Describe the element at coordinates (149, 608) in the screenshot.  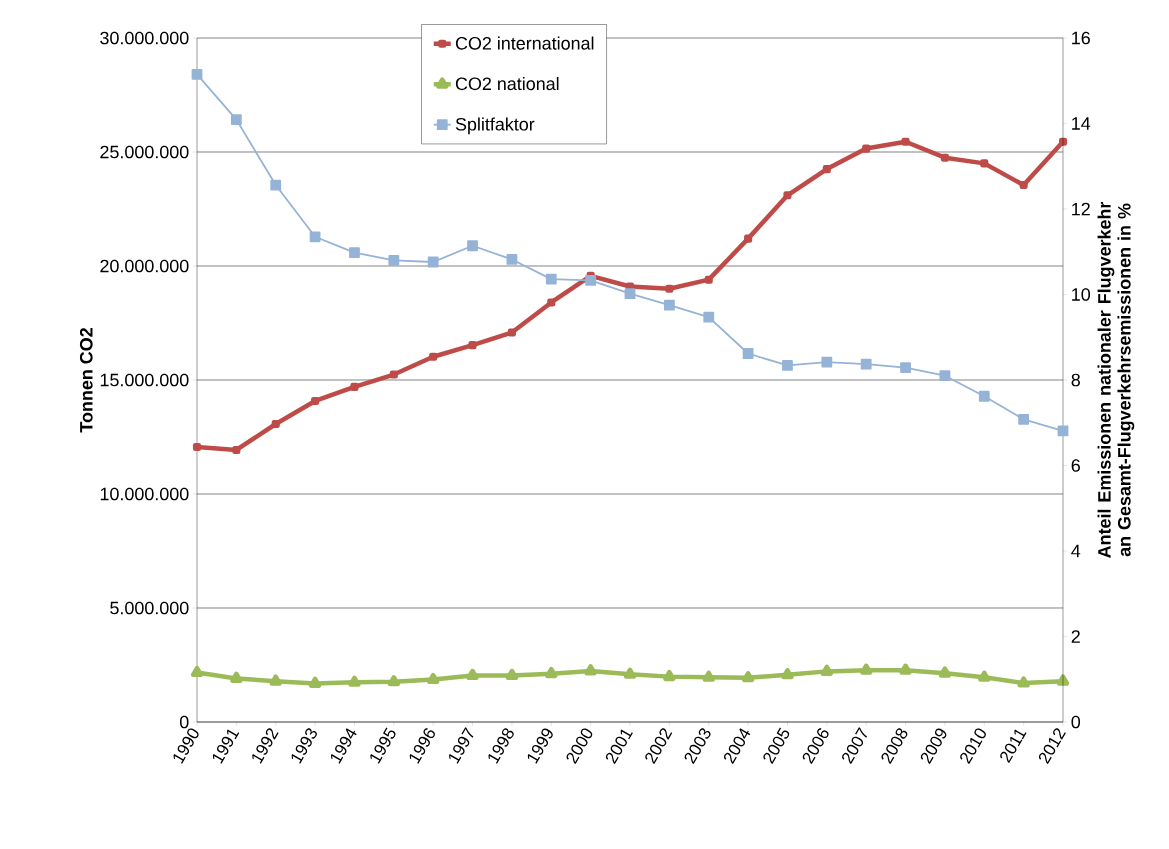
I see `y-tick-label: 5.000.000` at that location.